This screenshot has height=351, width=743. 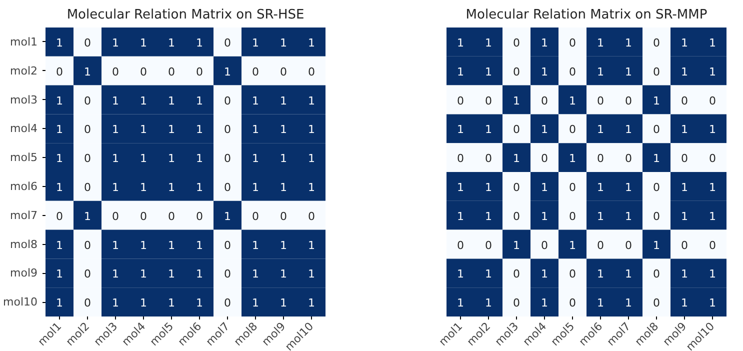 I want to click on y-tick-label: mol4, so click(x=24, y=129).